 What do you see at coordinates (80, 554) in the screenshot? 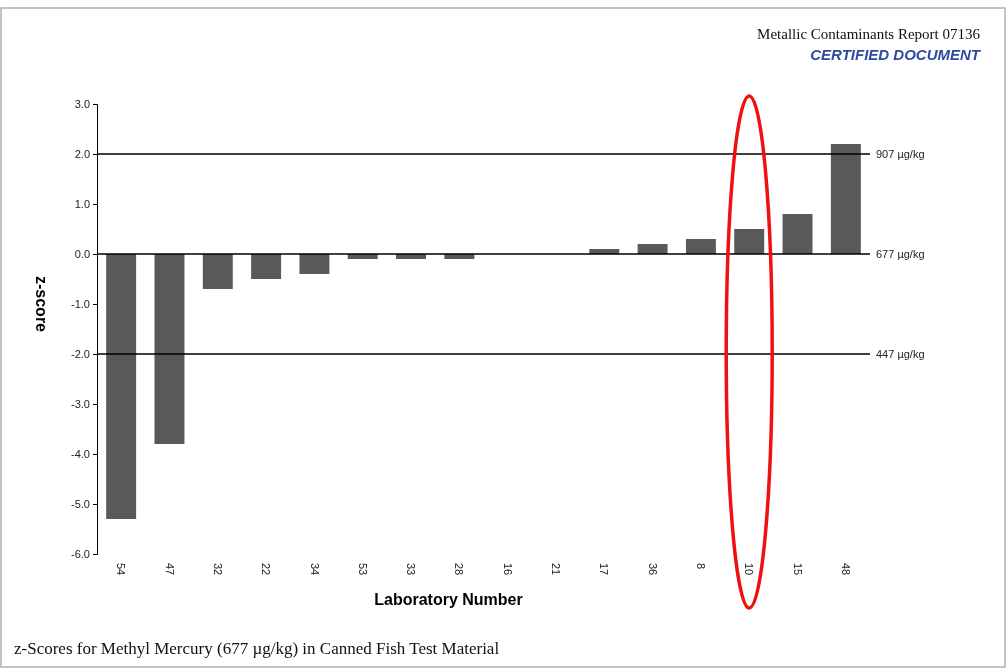
I see `y-tick-label: -6.0` at bounding box center [80, 554].